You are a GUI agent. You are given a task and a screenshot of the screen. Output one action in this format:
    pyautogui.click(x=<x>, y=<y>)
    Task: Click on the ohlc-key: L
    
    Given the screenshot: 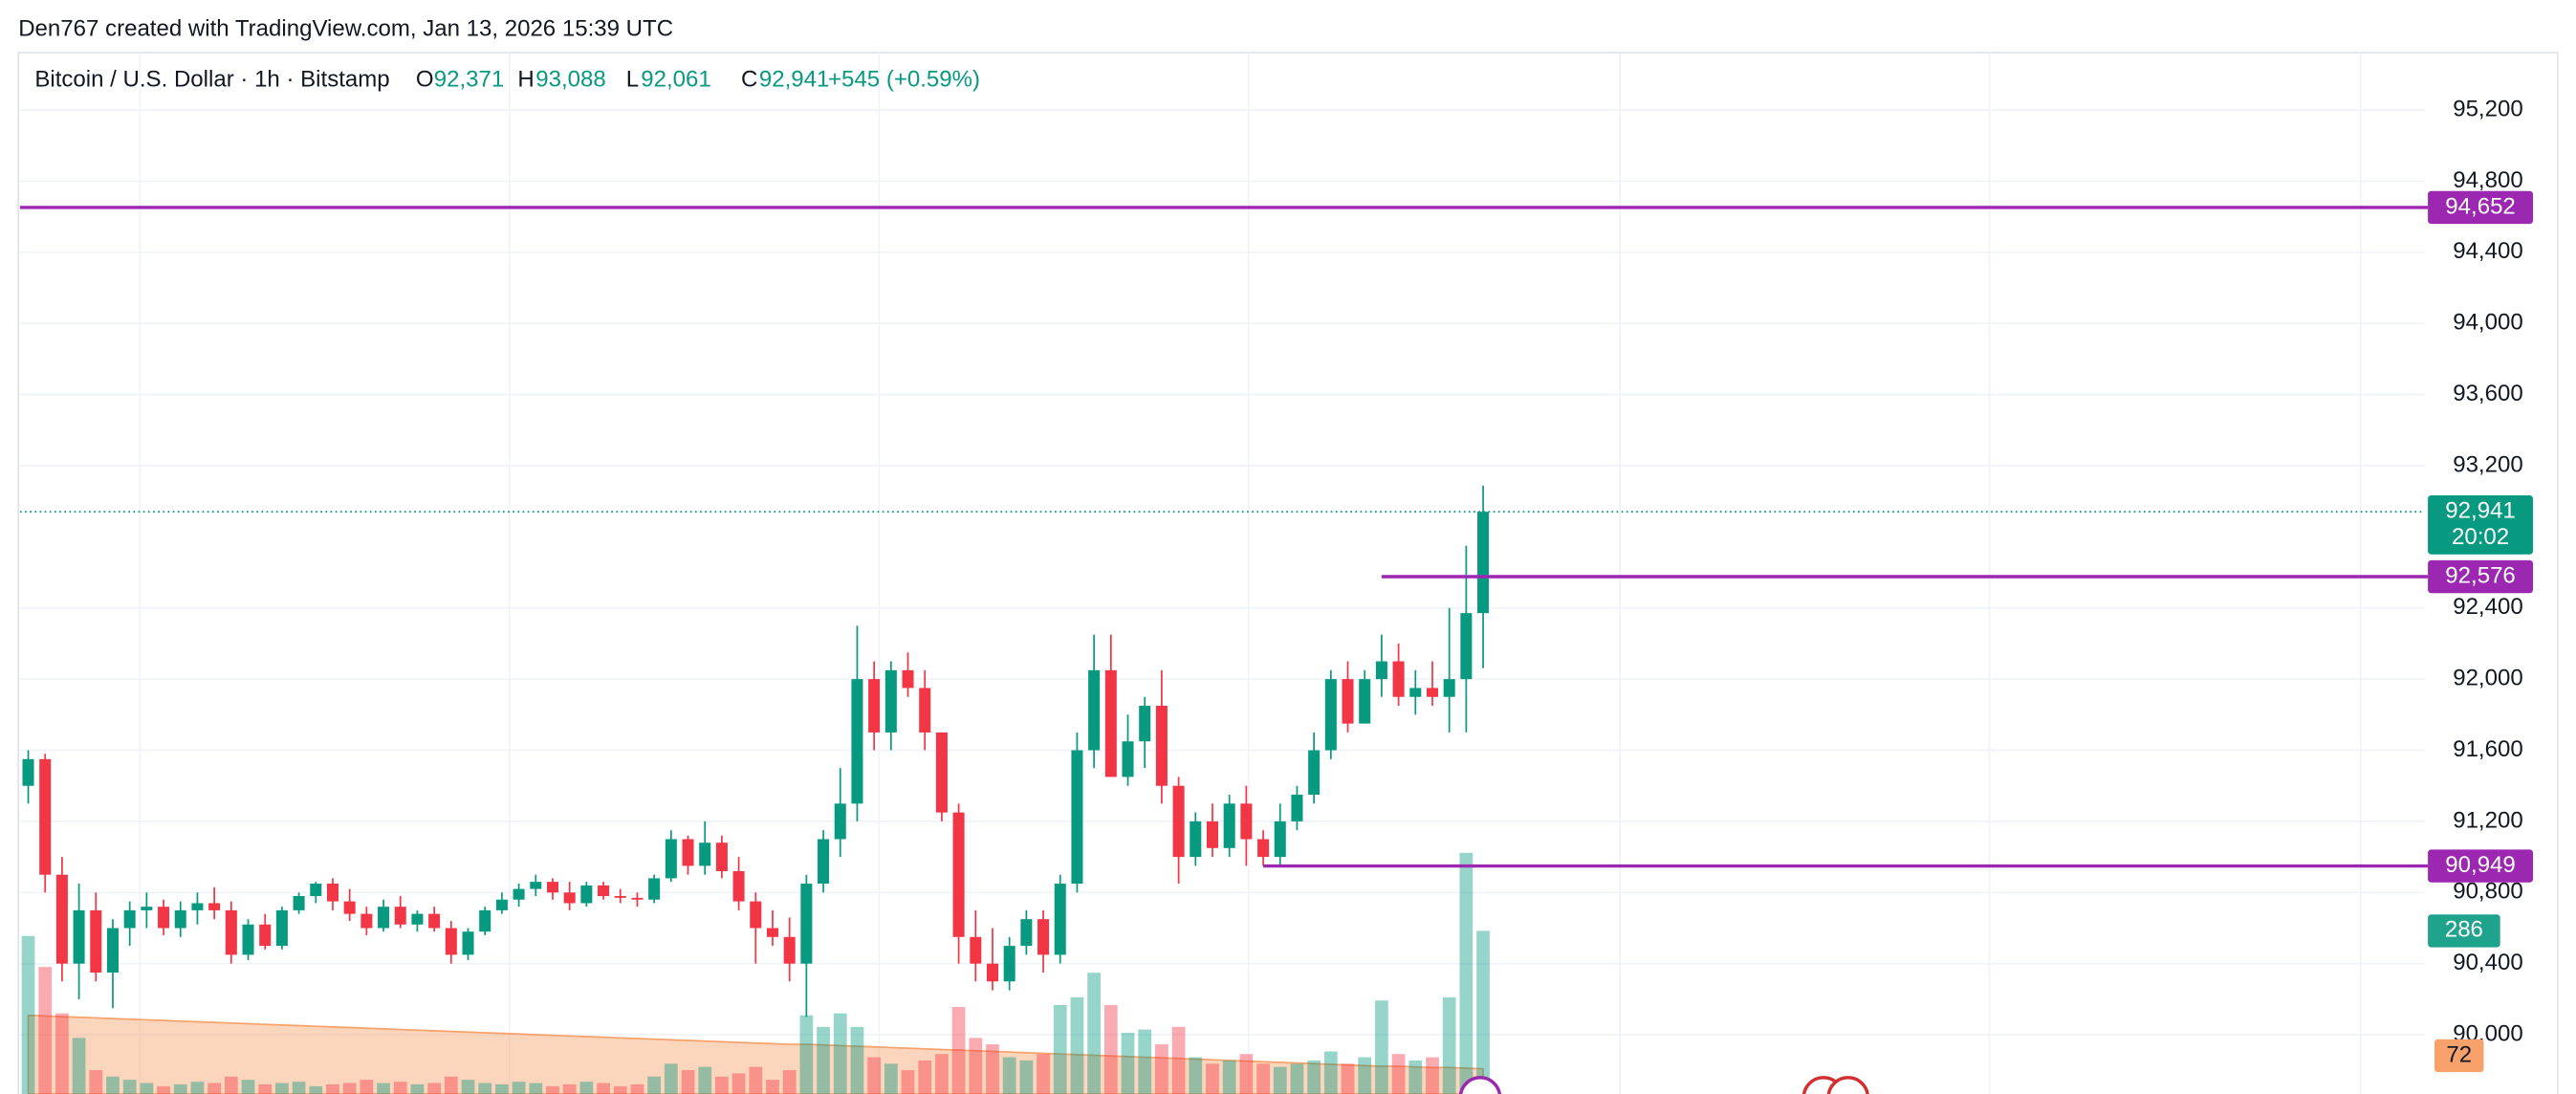 What is the action you would take?
    pyautogui.click(x=632, y=80)
    